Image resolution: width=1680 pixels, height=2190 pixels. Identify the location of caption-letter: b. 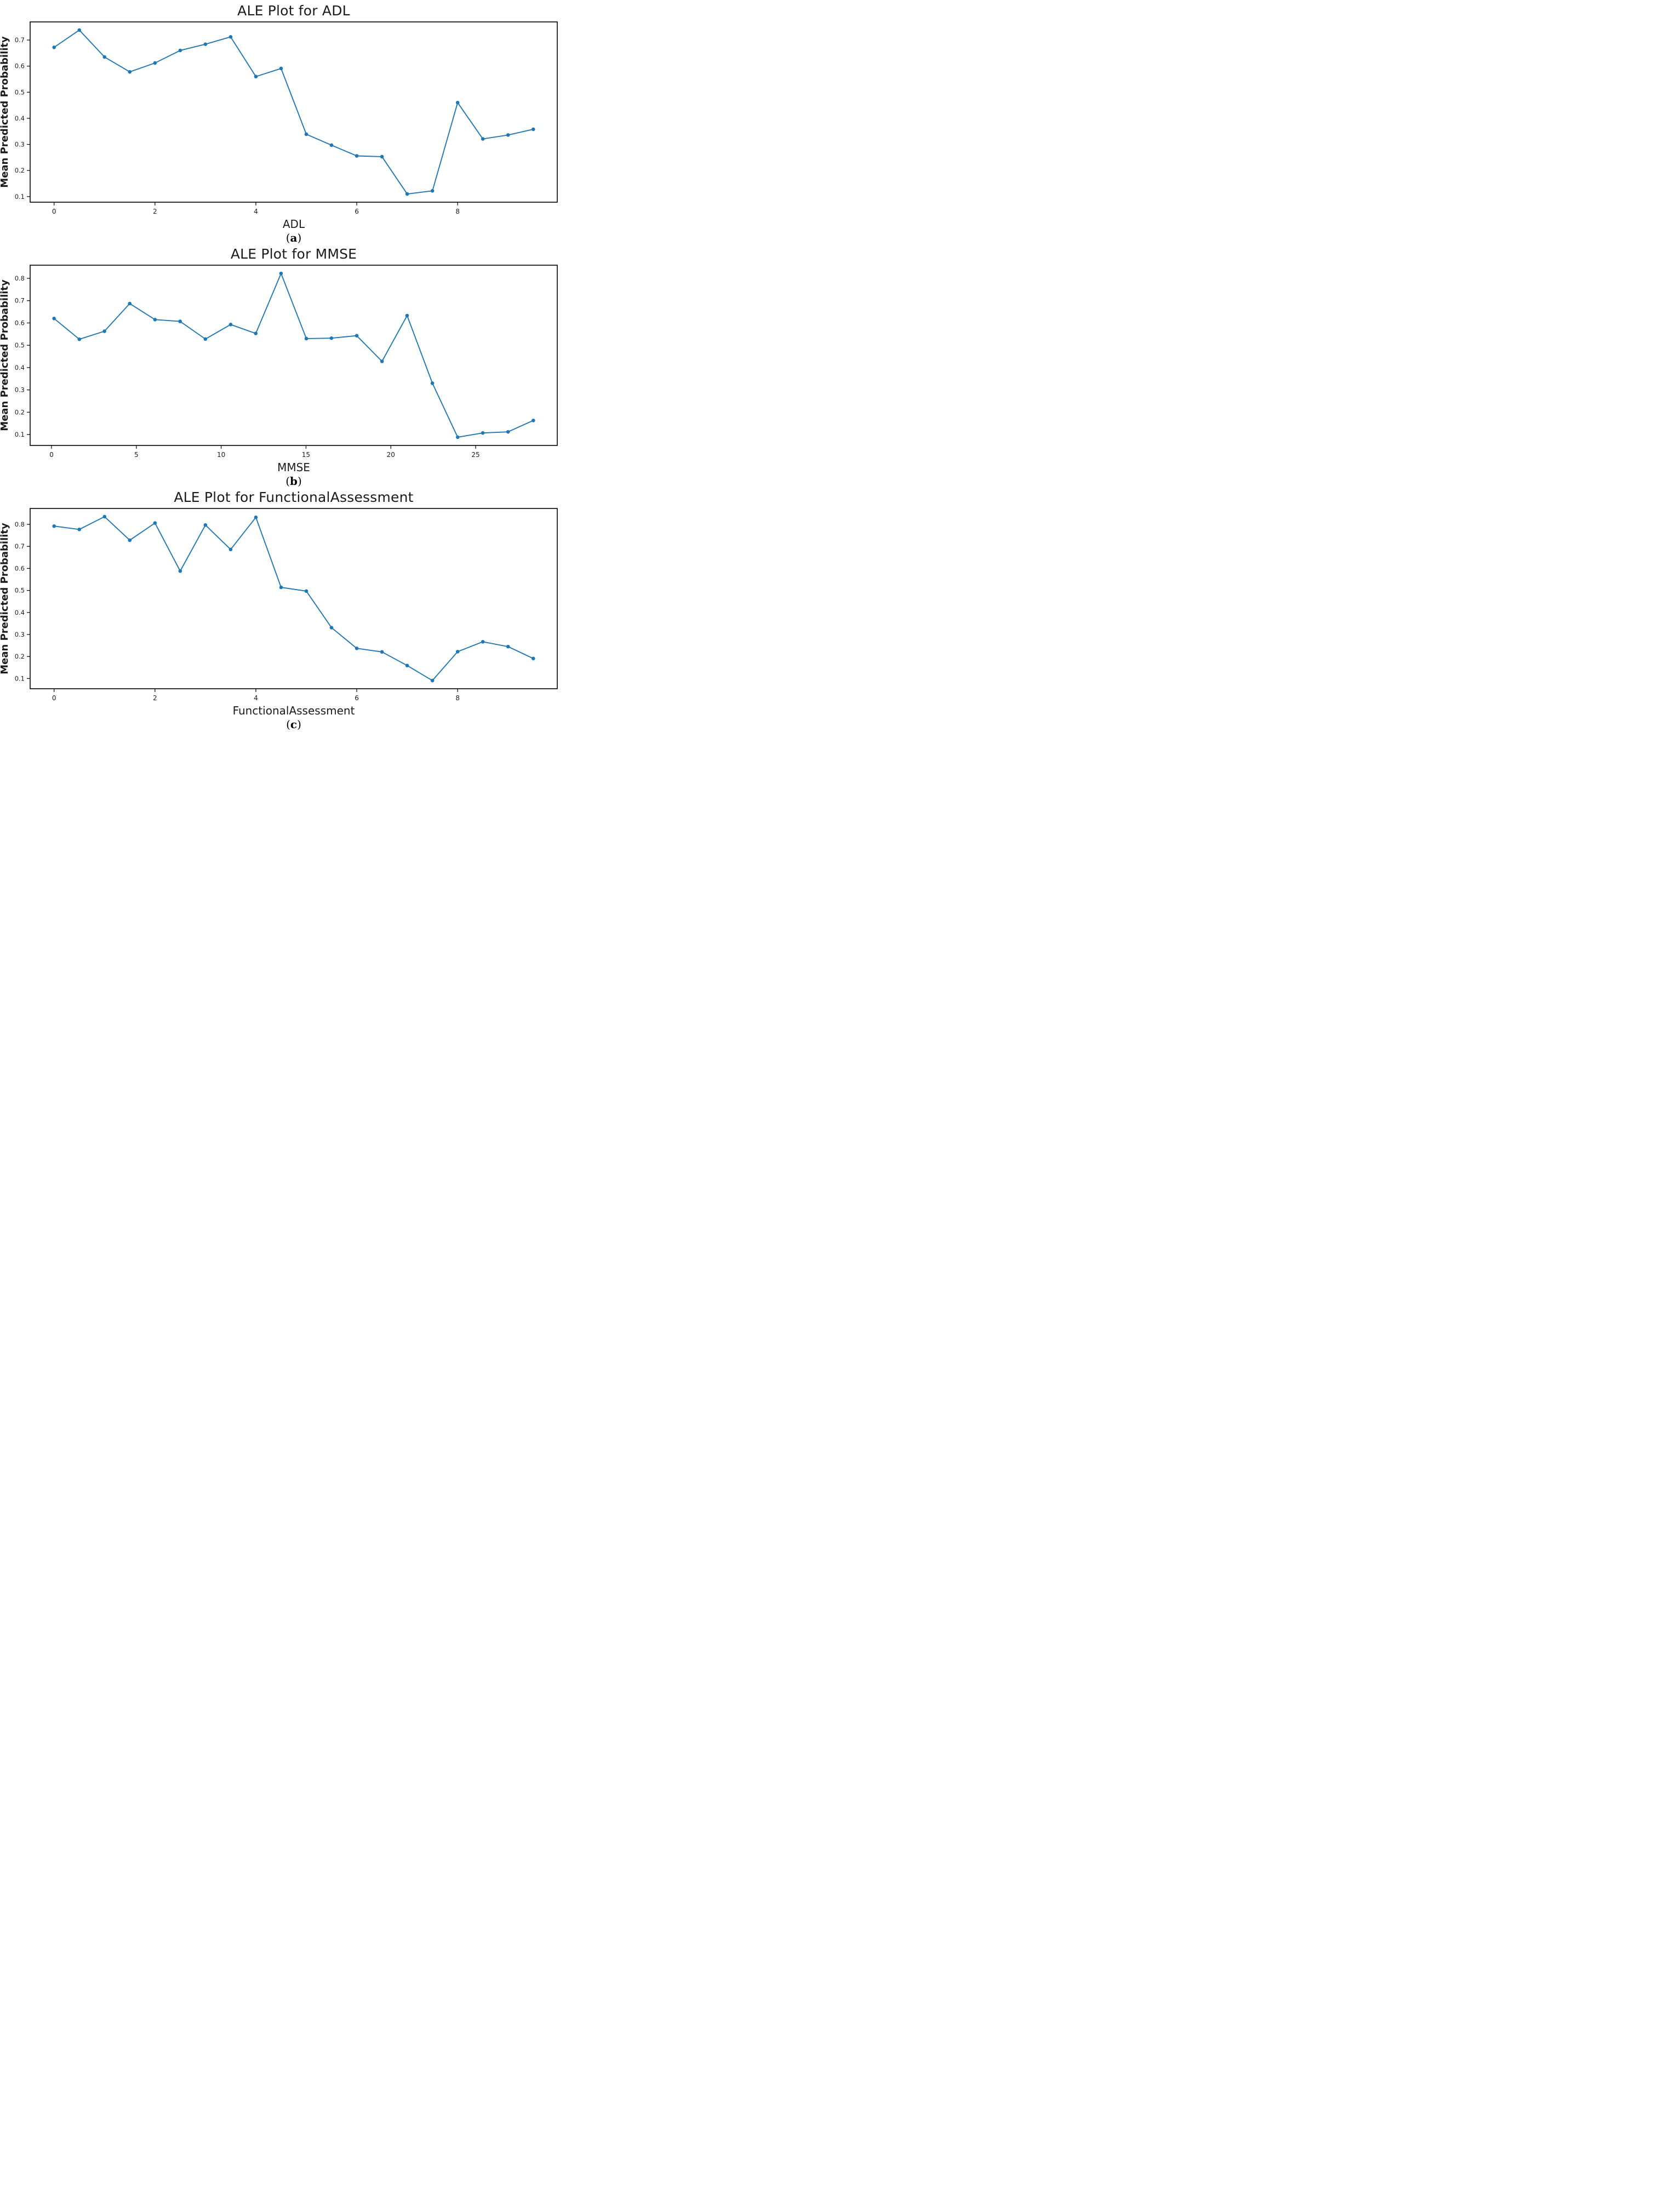
(294, 481).